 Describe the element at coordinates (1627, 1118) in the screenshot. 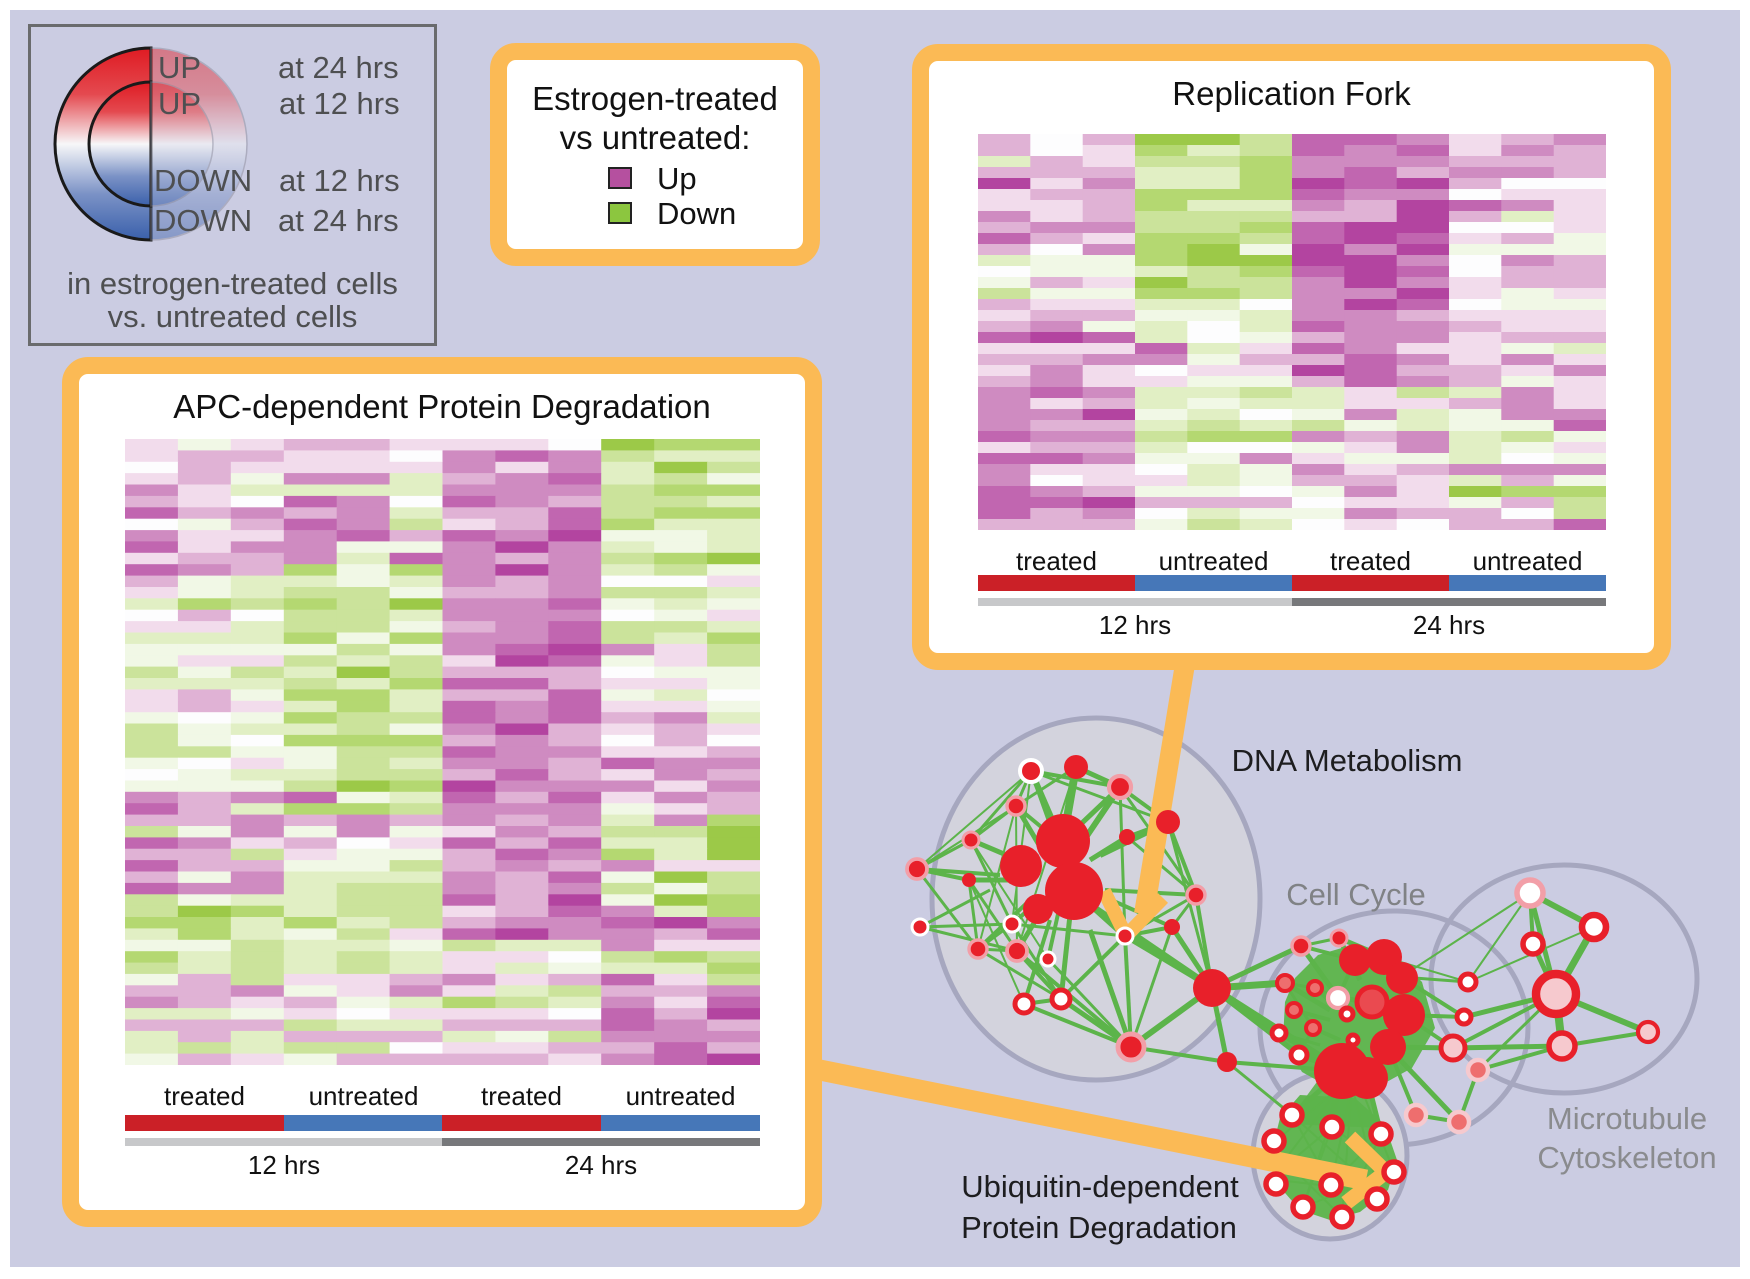

I see `svg-text: Microtubule` at that location.